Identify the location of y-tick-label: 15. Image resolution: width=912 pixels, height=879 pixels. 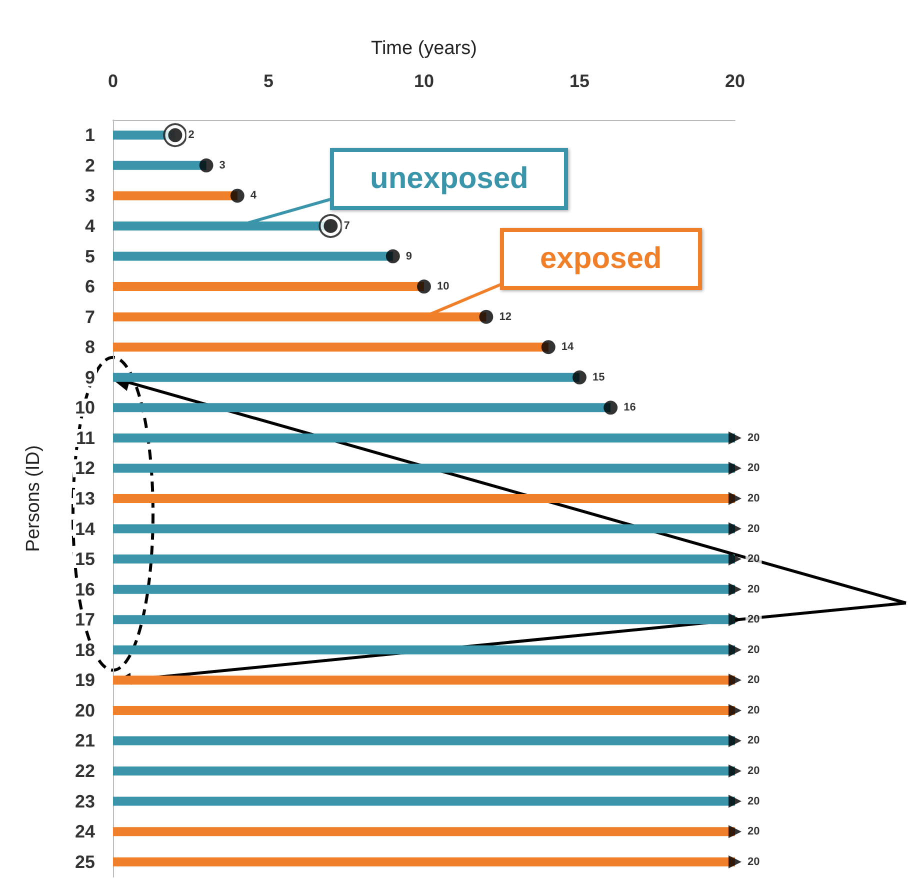
(84, 559).